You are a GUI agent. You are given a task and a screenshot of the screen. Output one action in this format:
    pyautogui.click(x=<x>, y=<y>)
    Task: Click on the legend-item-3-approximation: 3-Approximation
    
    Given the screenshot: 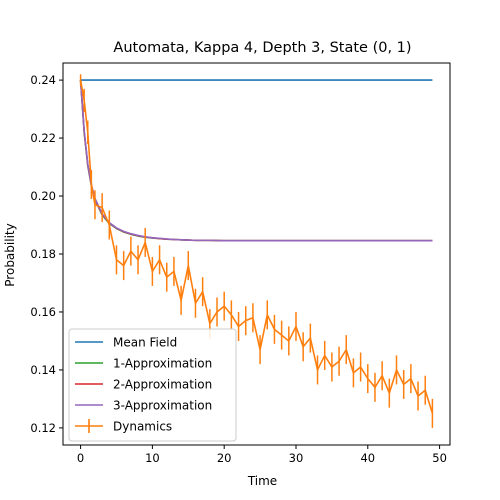 What is the action you would take?
    pyautogui.click(x=143, y=406)
    